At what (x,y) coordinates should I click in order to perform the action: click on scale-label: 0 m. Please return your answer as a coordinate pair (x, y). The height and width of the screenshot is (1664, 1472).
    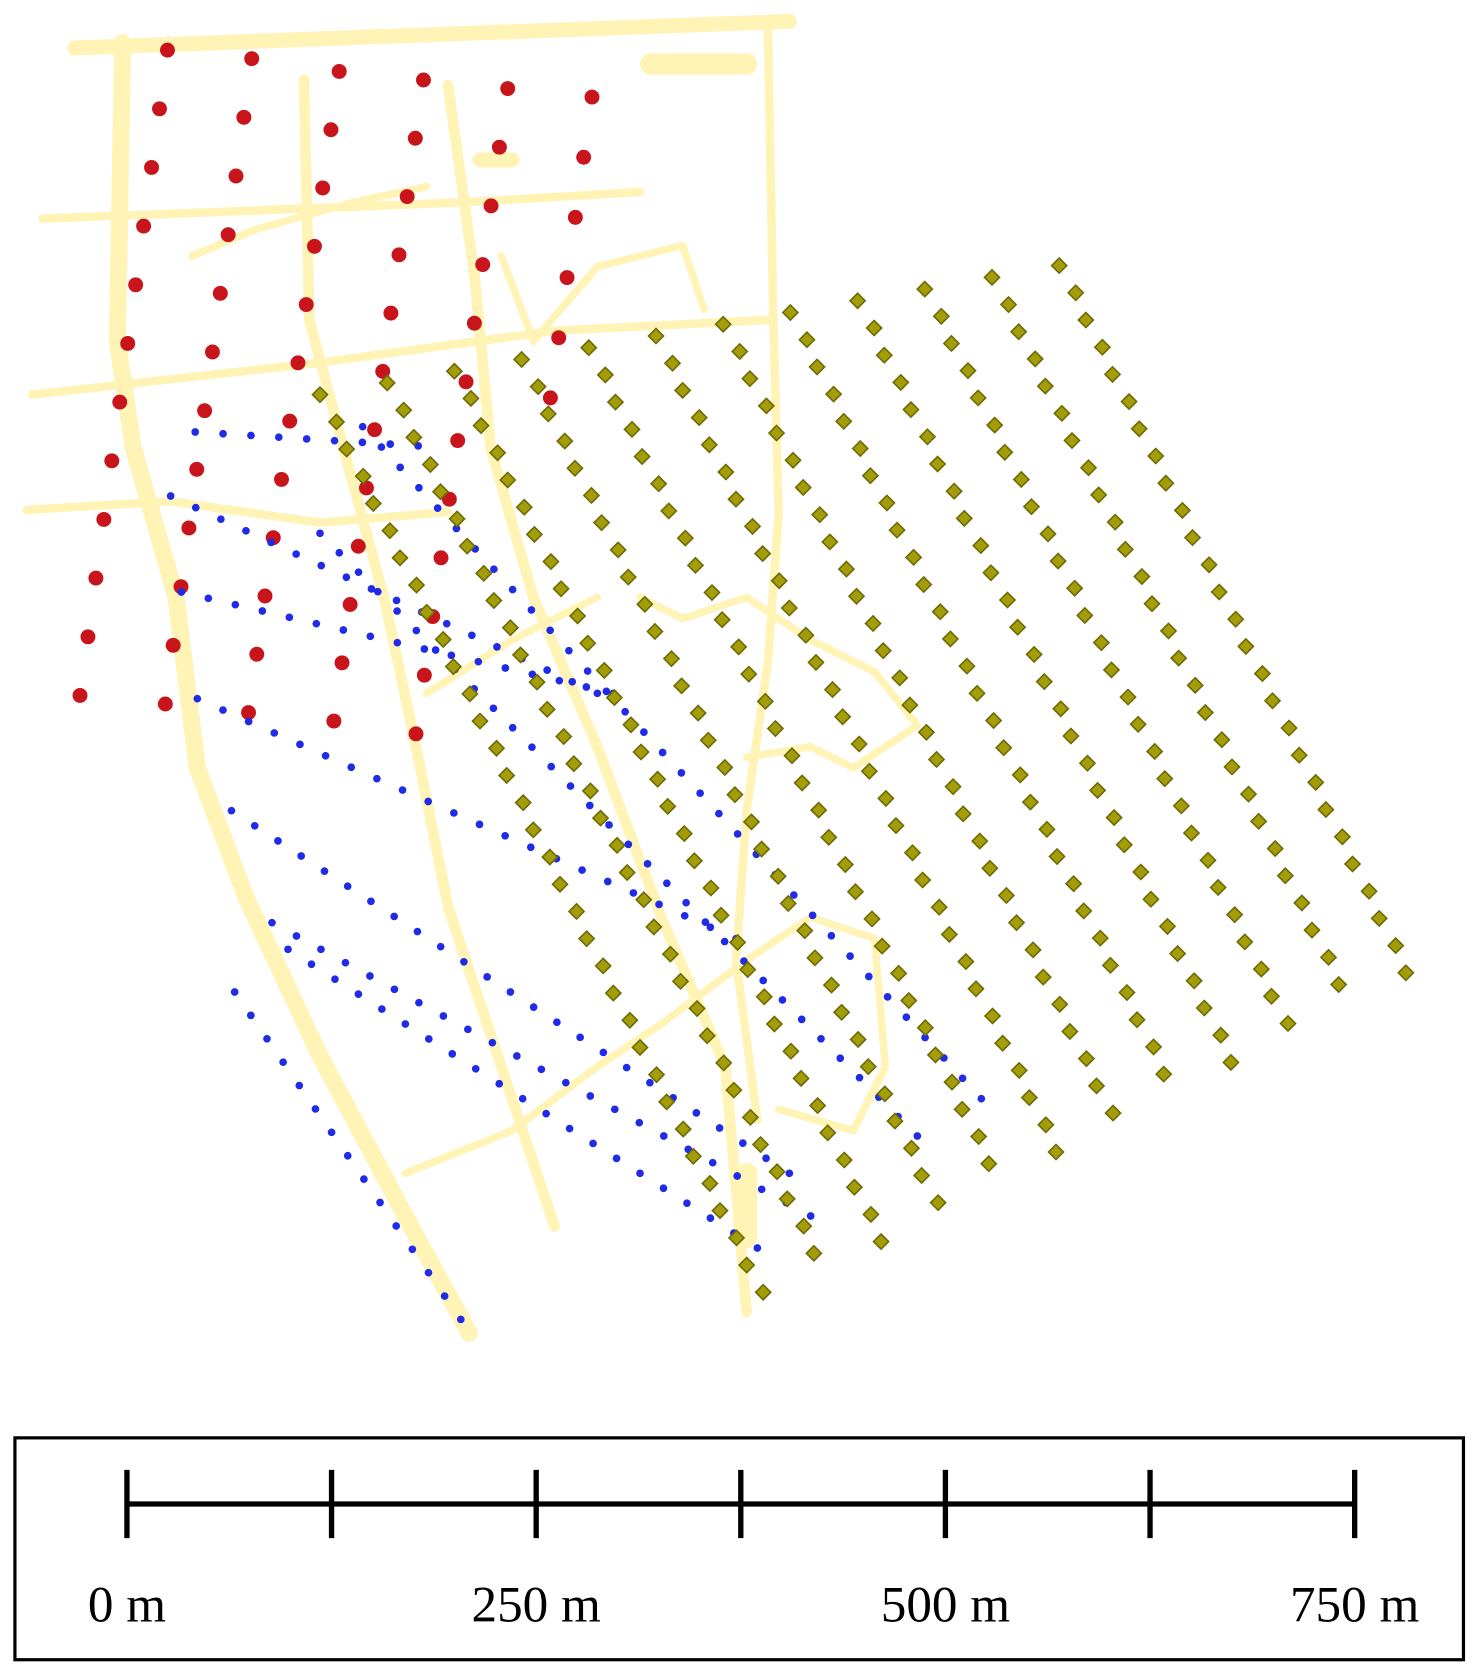
    Looking at the image, I should click on (127, 1604).